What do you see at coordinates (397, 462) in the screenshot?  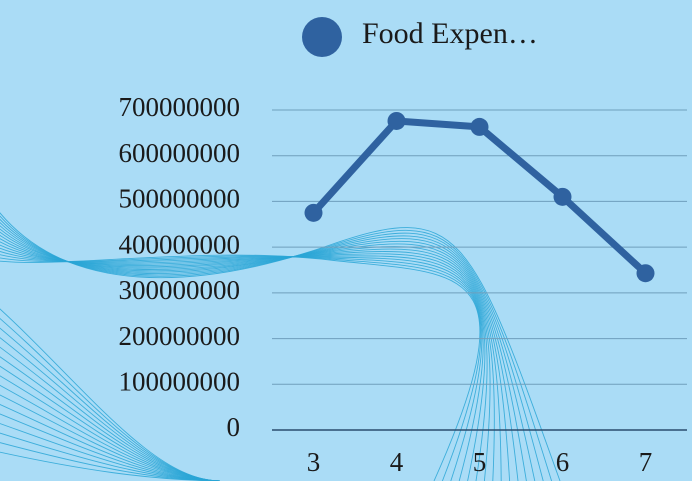 I see `x-tick-label: 4` at bounding box center [397, 462].